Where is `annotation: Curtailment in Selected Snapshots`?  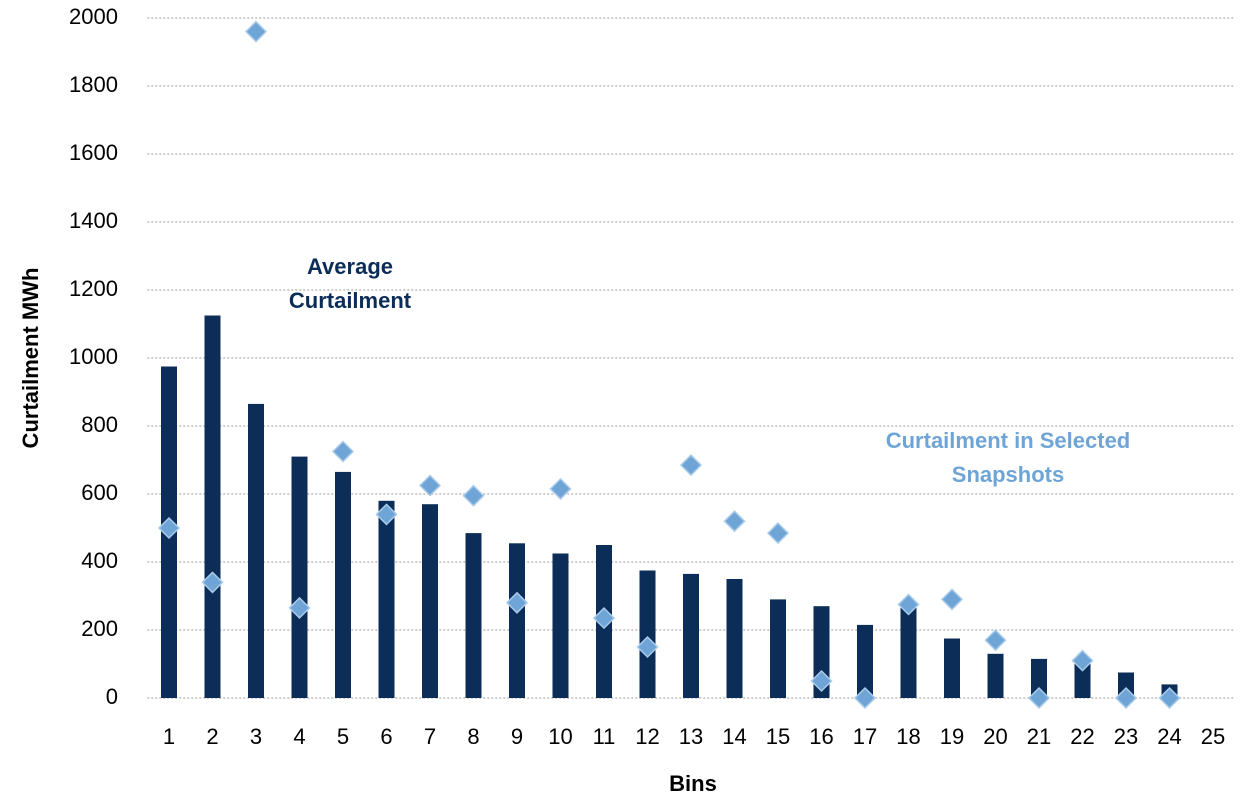 annotation: Curtailment in Selected Snapshots is located at coordinates (1008, 457).